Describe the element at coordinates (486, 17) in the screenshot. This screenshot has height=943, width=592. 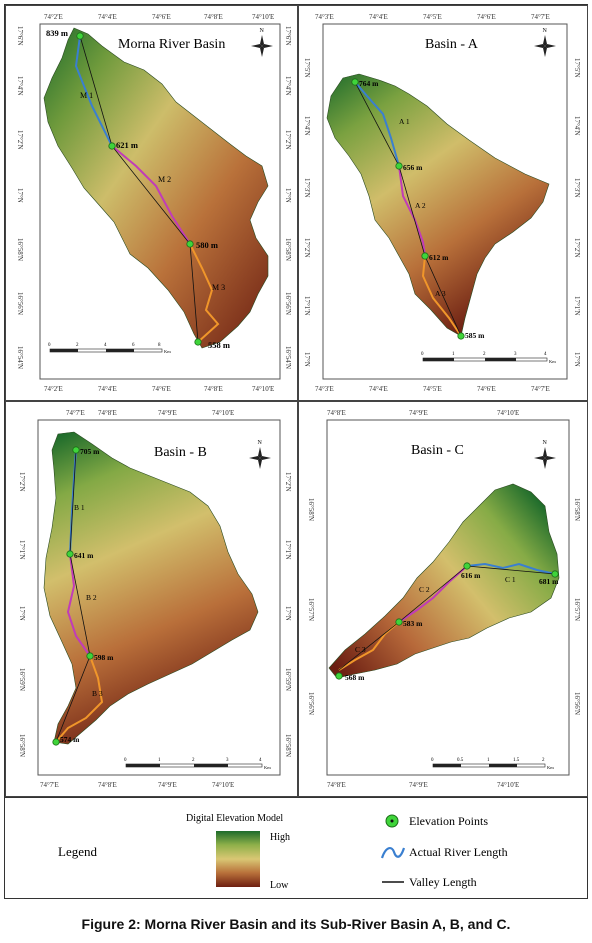
I see `top-tick-3: 74°6'E` at that location.